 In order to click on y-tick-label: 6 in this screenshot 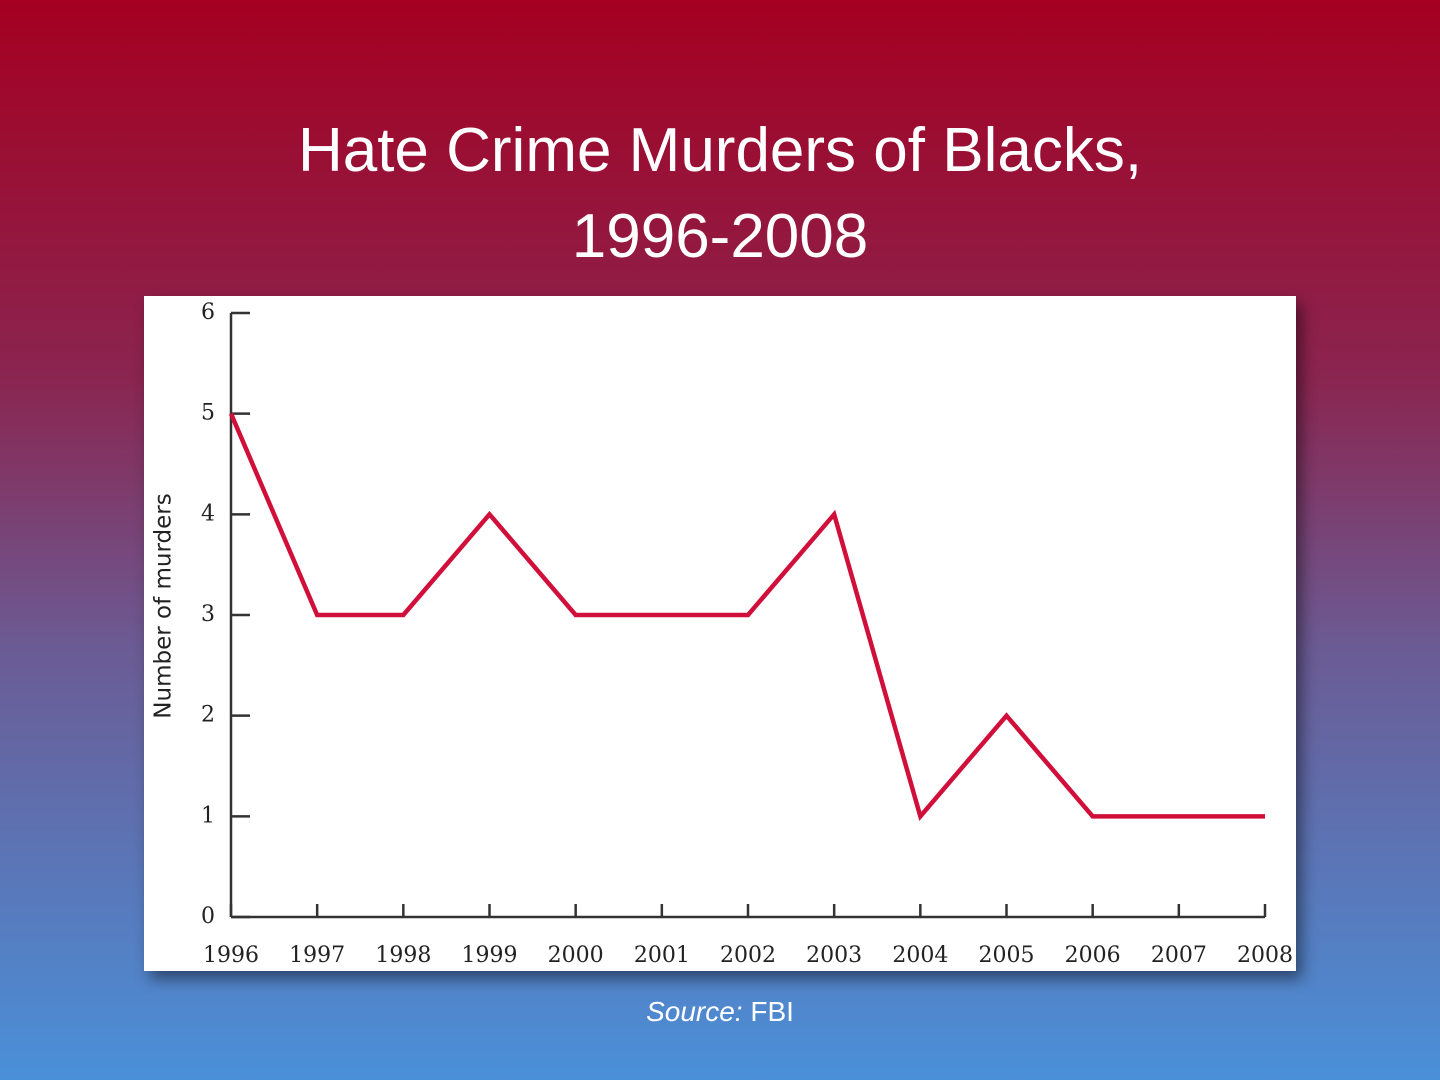, I will do `click(208, 312)`.